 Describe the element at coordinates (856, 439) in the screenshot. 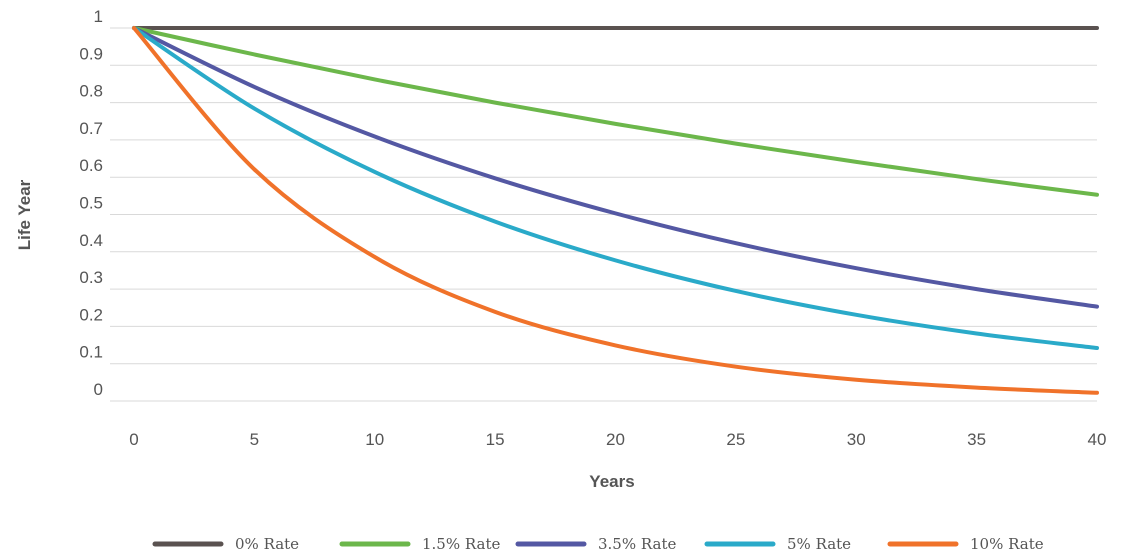

I see `x-tick-label: 30` at that location.